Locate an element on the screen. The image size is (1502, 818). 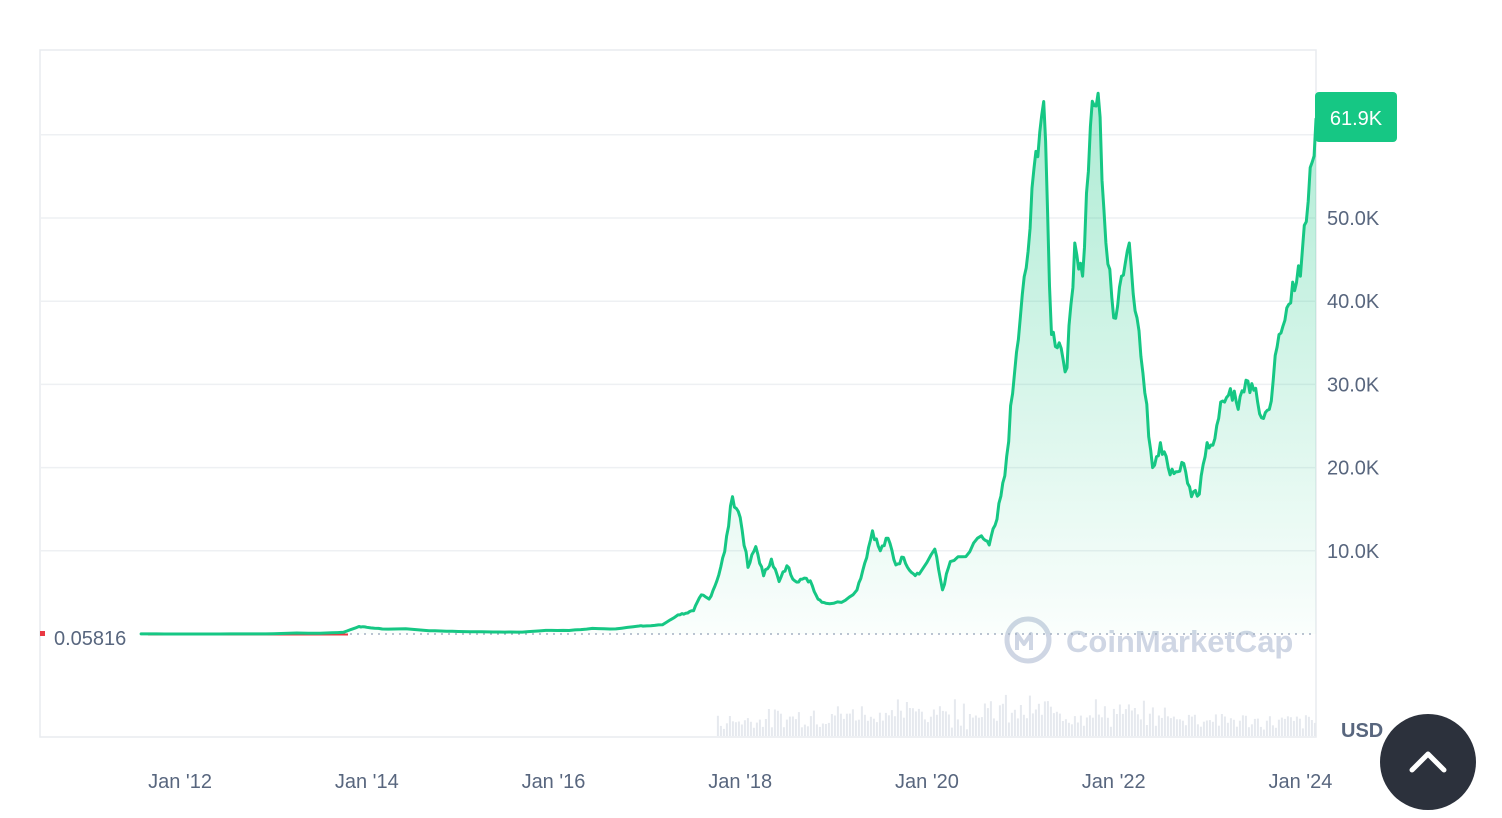
volume-bars is located at coordinates (1016, 715).